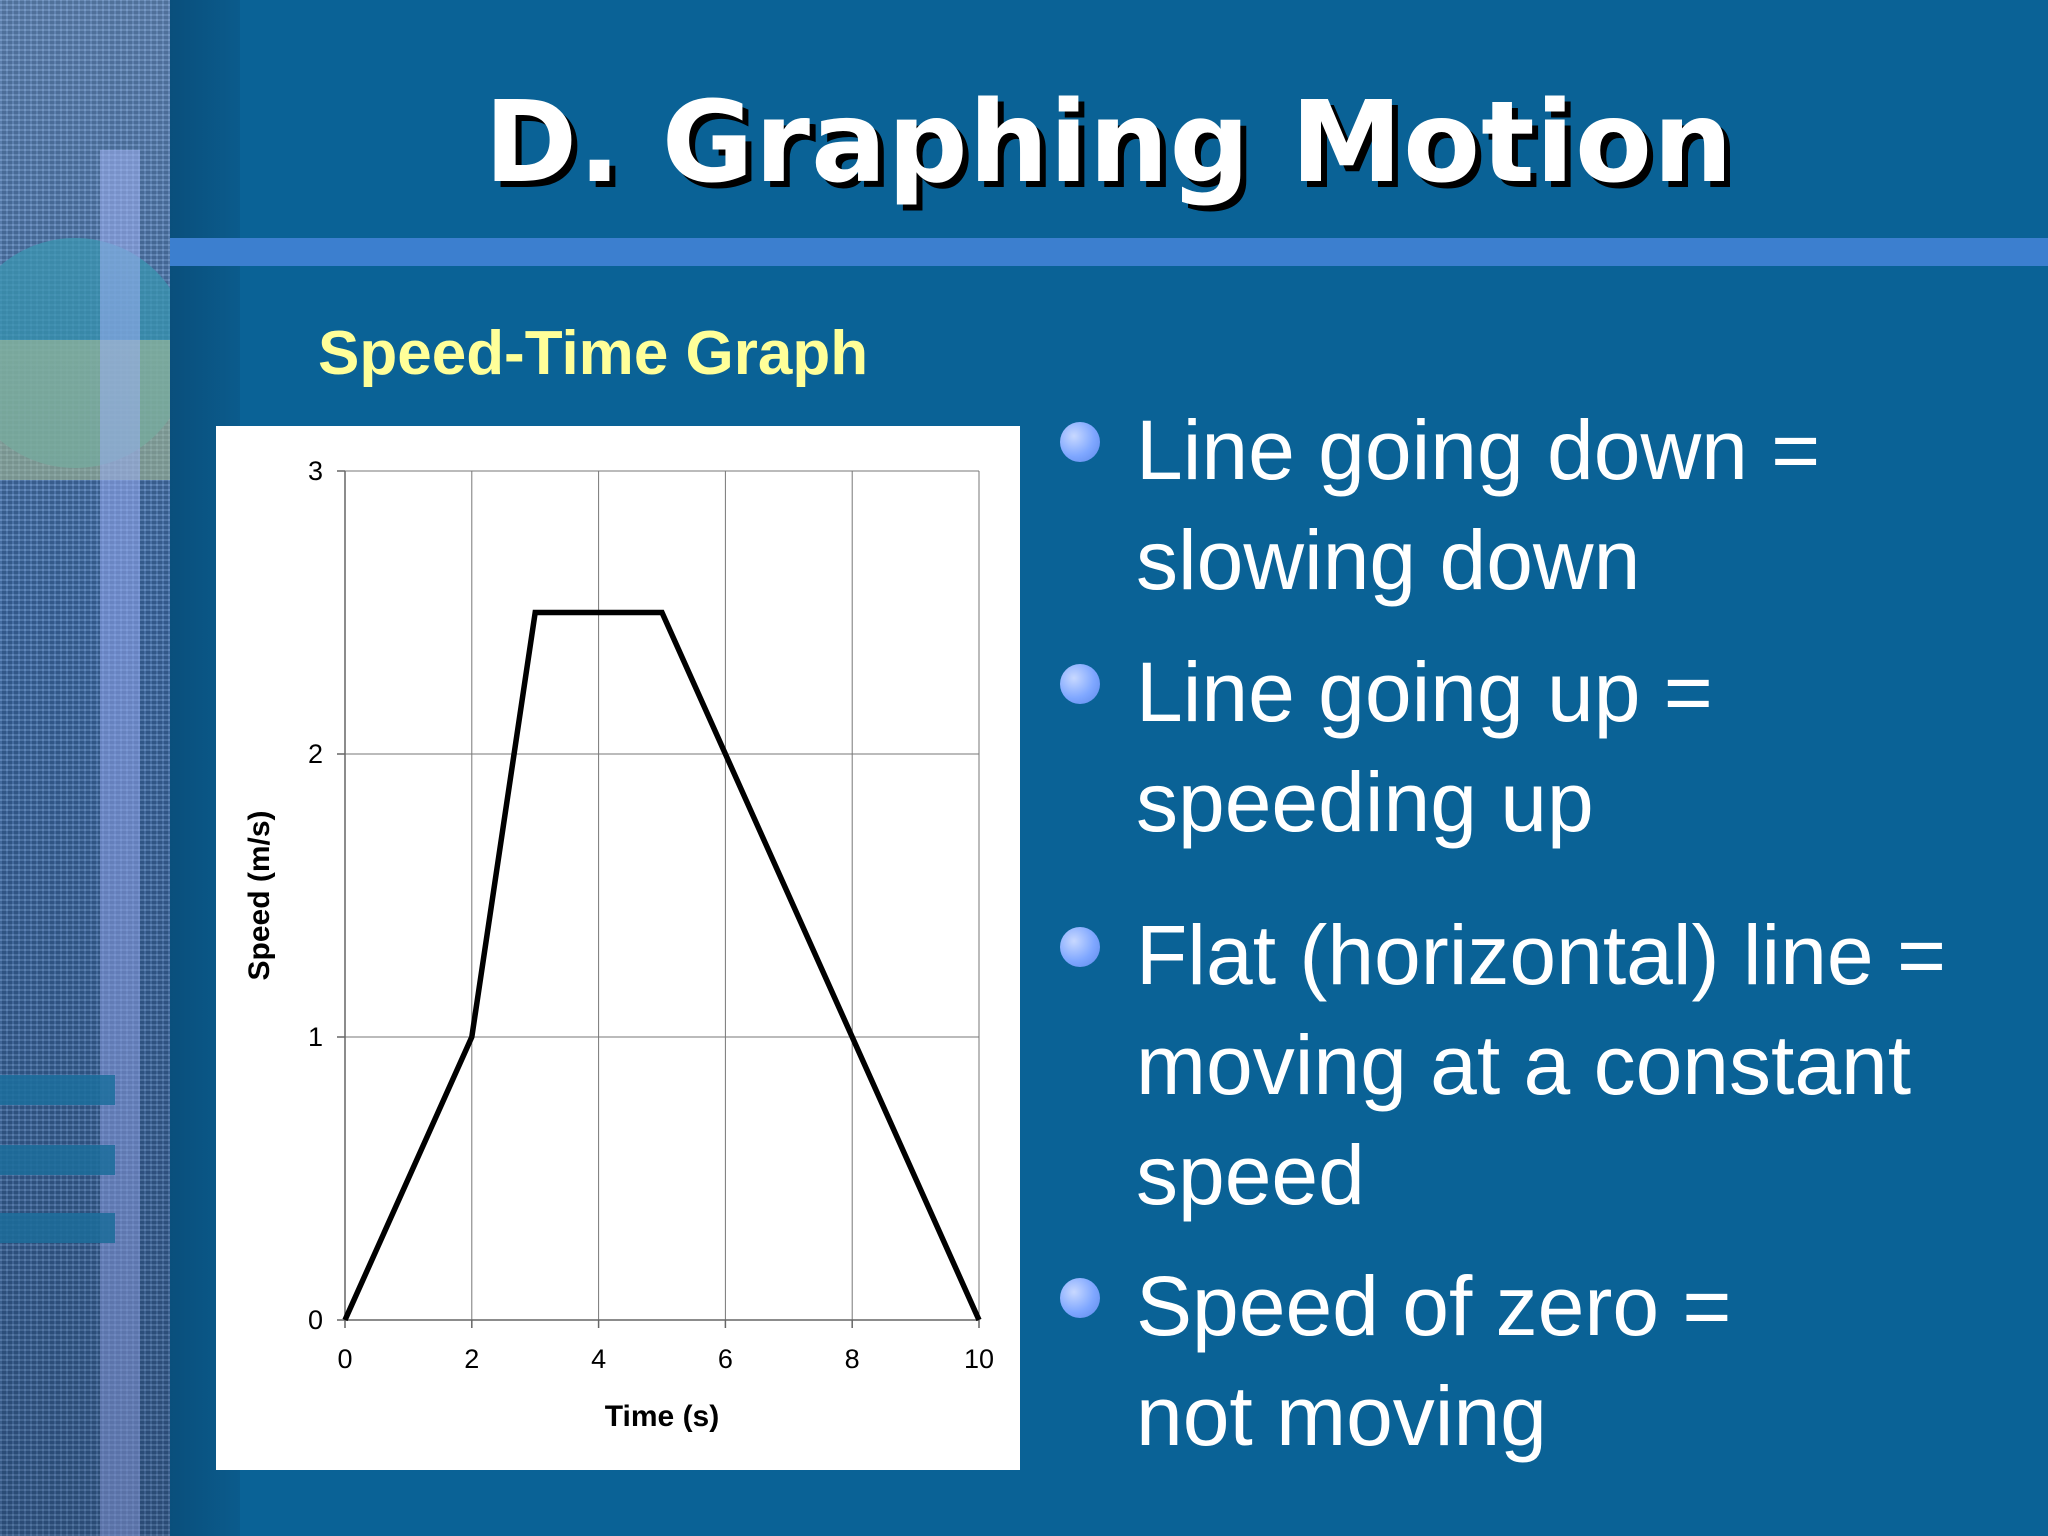  What do you see at coordinates (662, 1416) in the screenshot?
I see `x-axis-label: Time (s)` at bounding box center [662, 1416].